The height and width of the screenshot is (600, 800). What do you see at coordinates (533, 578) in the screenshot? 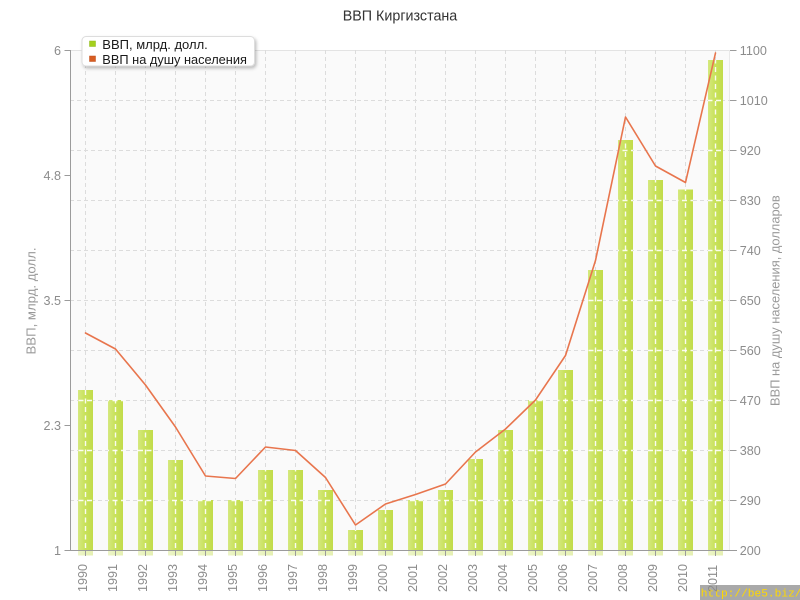
I see `svg-text: 2005` at bounding box center [533, 578].